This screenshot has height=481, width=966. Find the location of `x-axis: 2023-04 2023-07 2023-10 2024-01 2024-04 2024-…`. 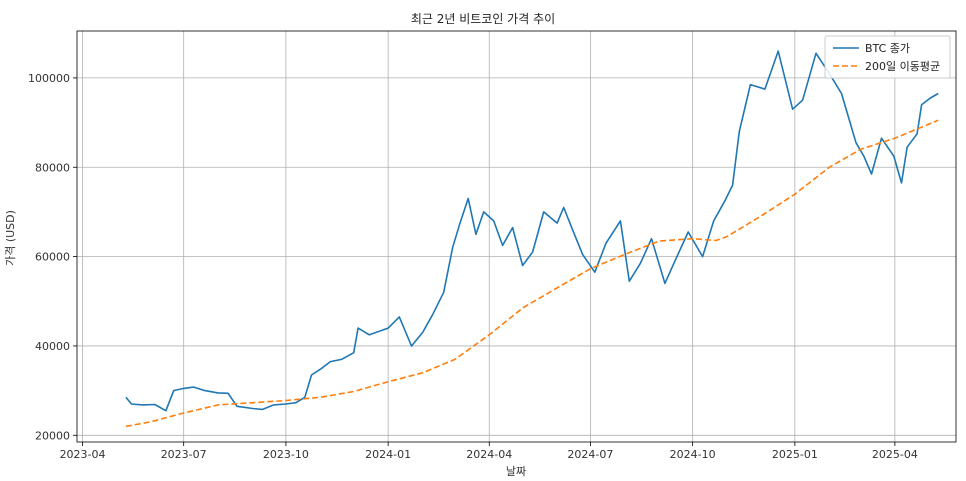

x-axis: 2023-04 2023-07 2023-10 2024-01 2024-04 2024-… is located at coordinates (489, 451).